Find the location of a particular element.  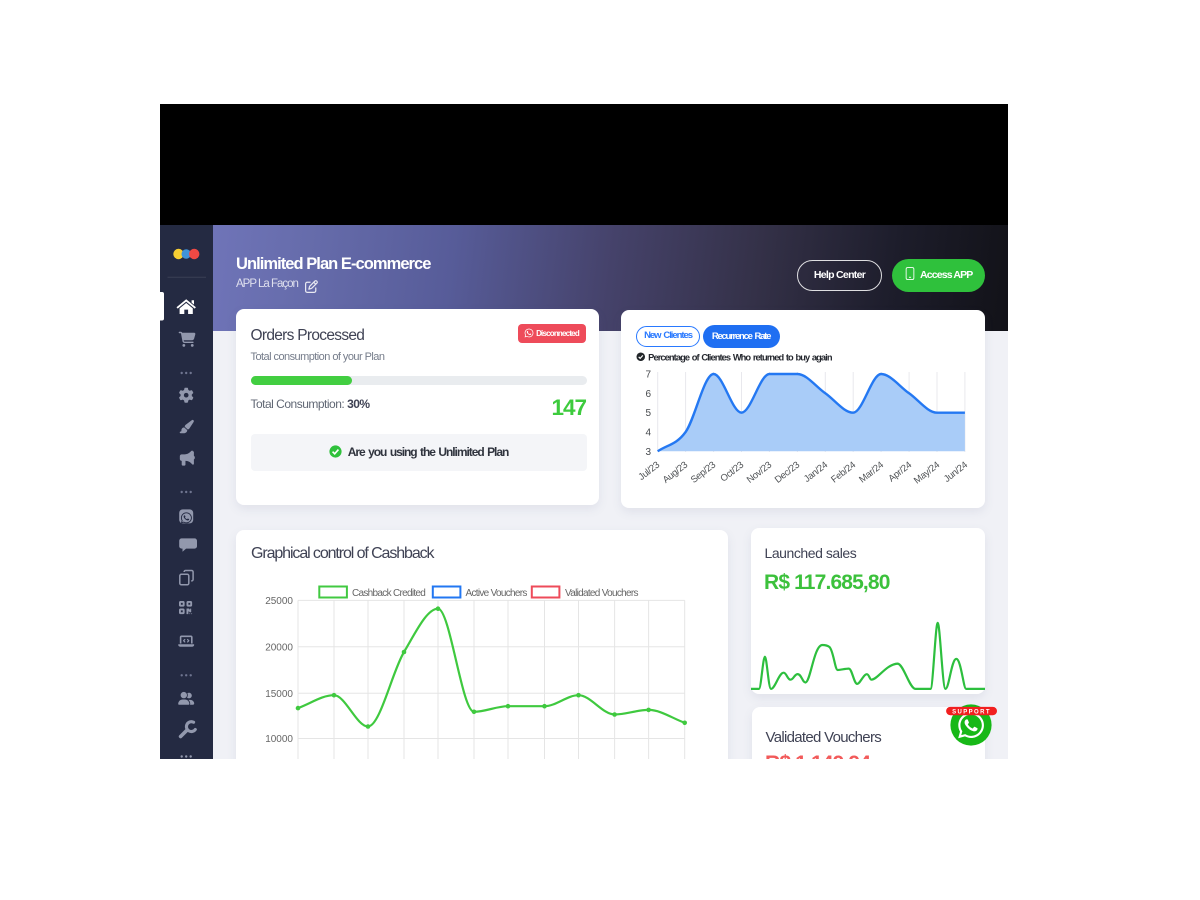

svg-text: 20000 is located at coordinates (279, 647).